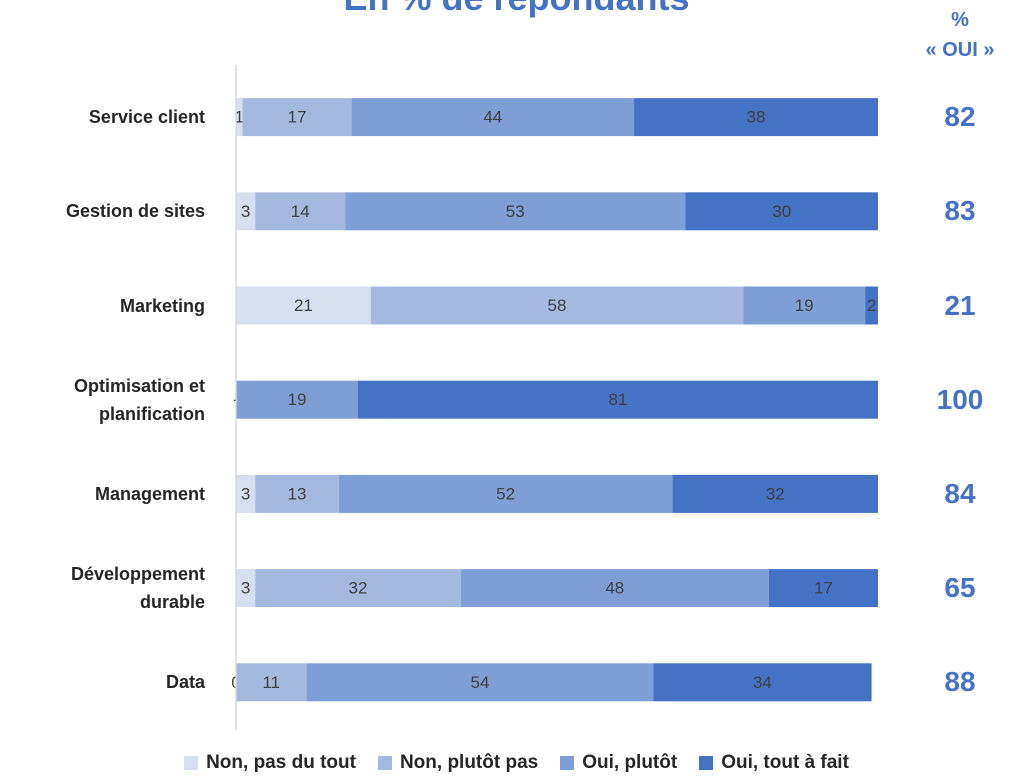  I want to click on legend-label: Oui, plutôt, so click(630, 762).